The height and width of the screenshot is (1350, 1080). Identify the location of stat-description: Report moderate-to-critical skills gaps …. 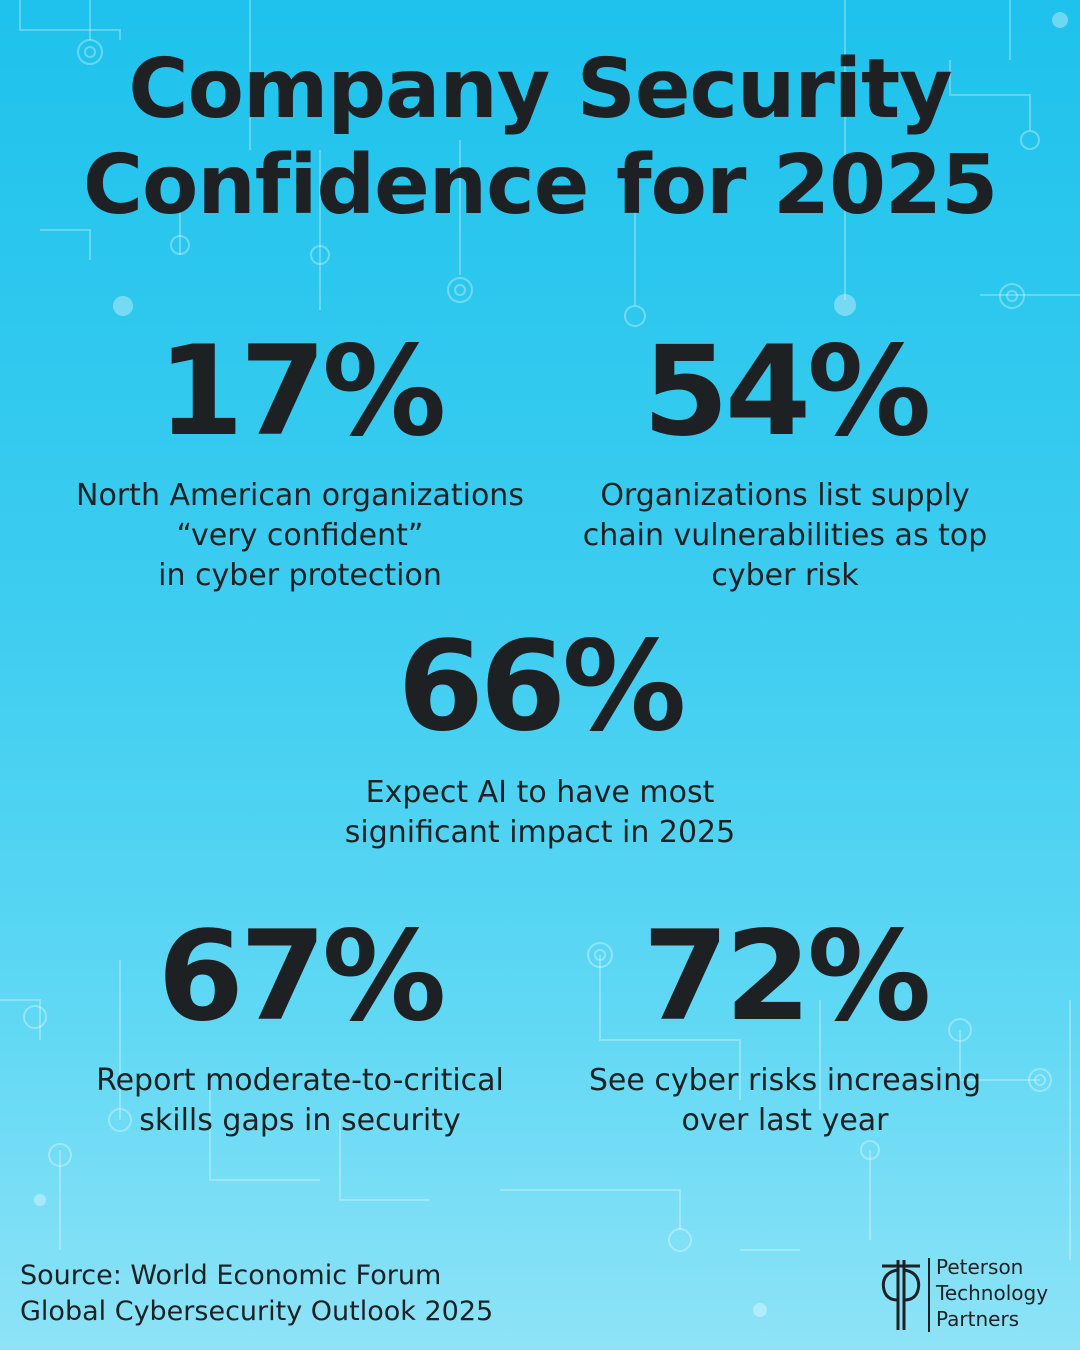
(300, 1100).